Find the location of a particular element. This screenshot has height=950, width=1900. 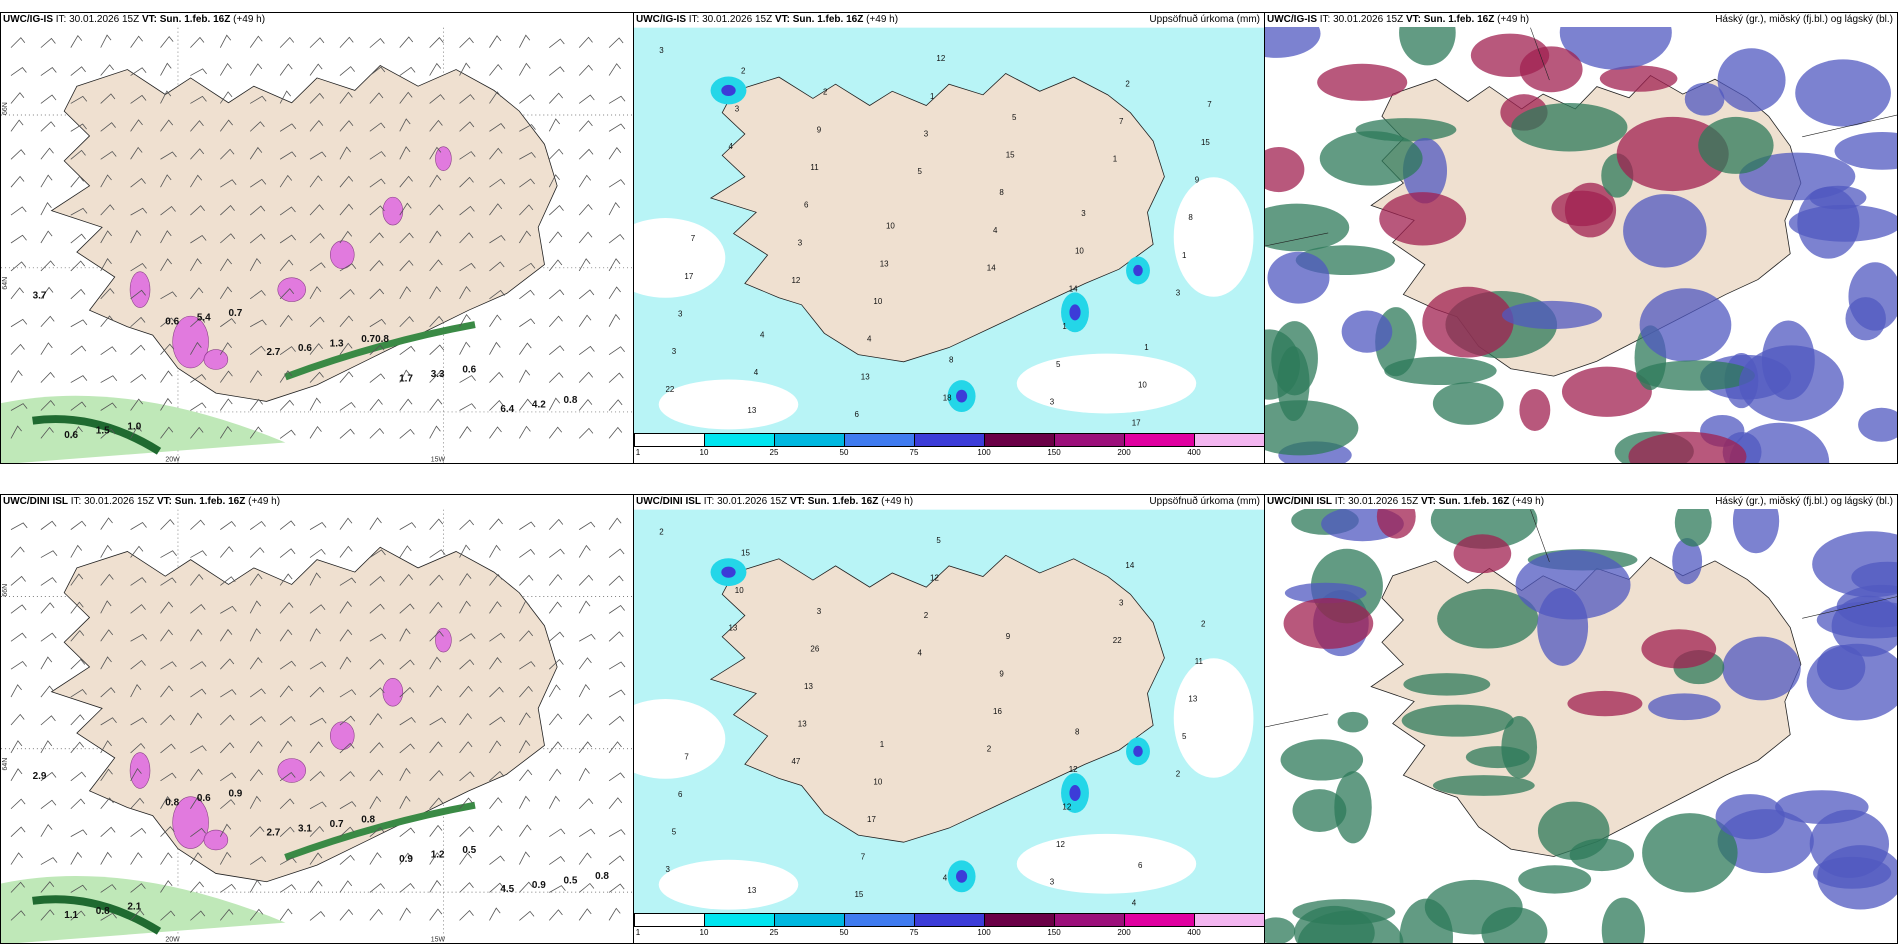

value-label: 14 is located at coordinates (991, 267).